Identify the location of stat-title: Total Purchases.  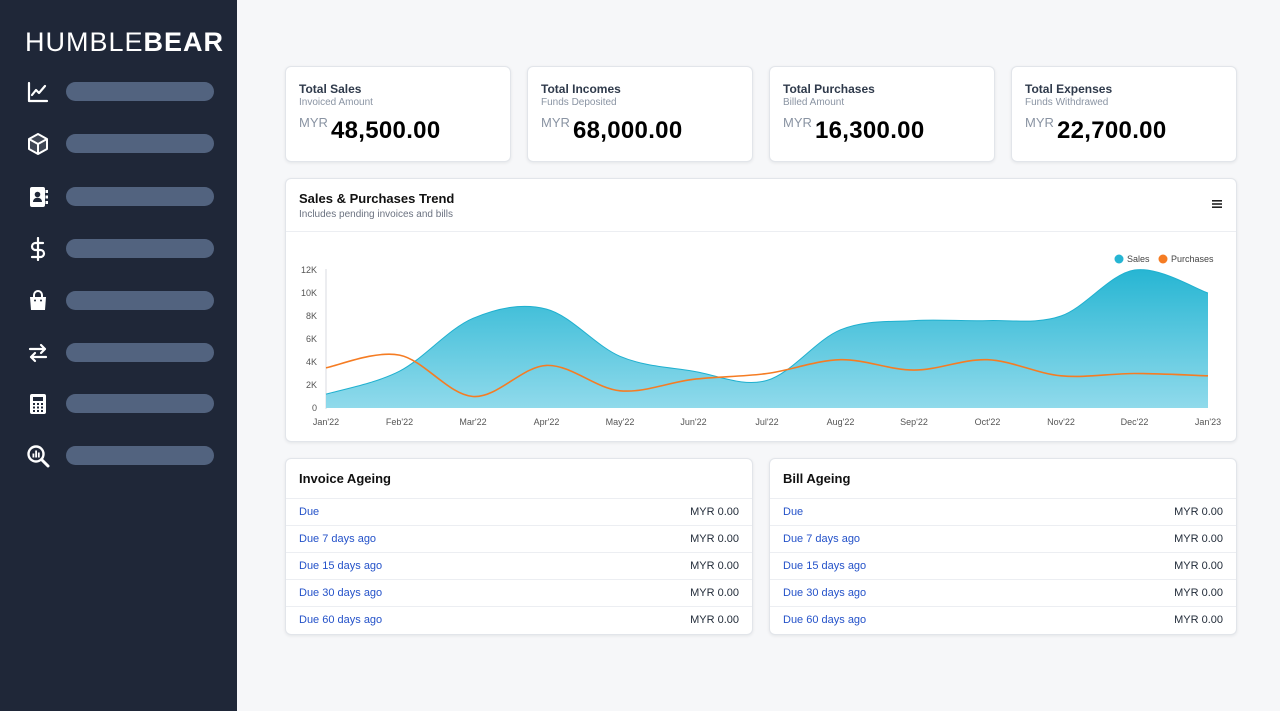
(829, 89).